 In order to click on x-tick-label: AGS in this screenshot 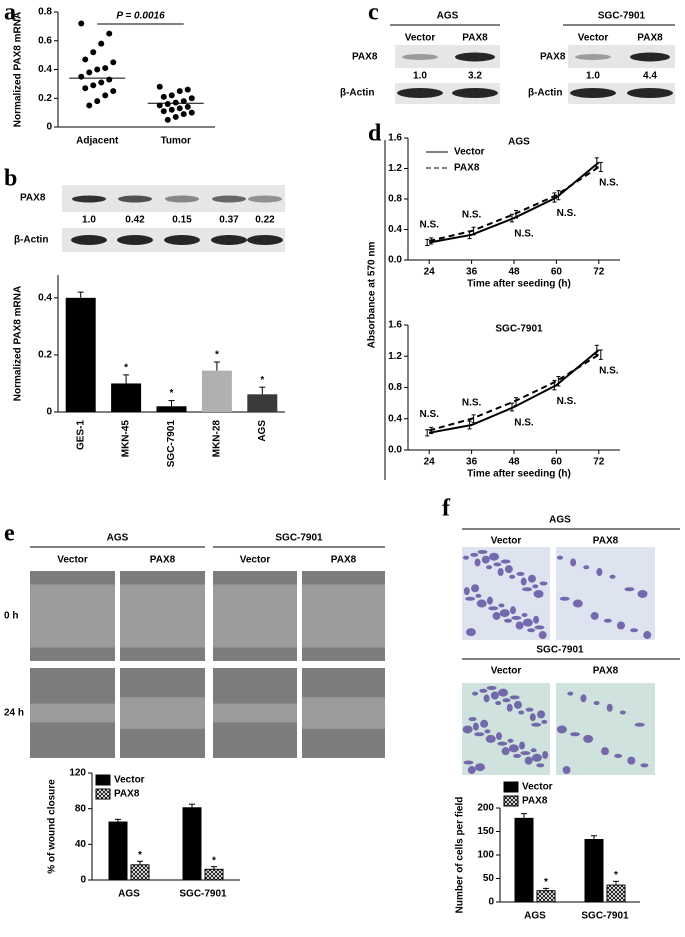, I will do `click(535, 916)`.